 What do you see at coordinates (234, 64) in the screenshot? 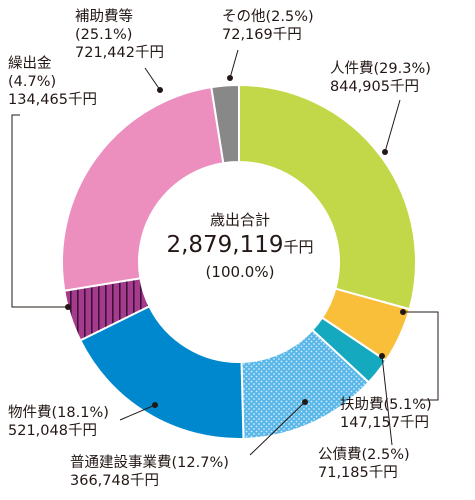
I see `leader-line-sonota` at bounding box center [234, 64].